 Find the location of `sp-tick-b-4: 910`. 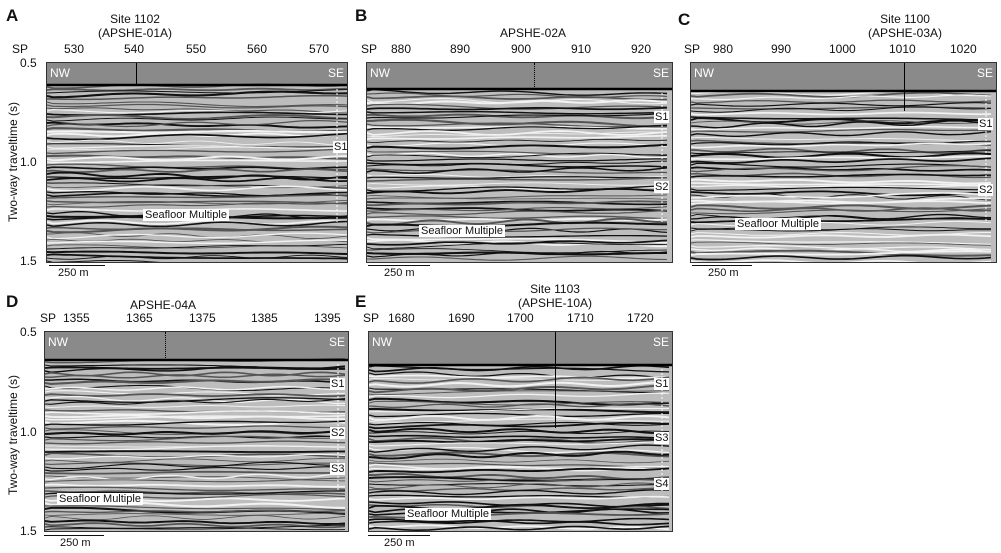

sp-tick-b-4: 910 is located at coordinates (581, 49).